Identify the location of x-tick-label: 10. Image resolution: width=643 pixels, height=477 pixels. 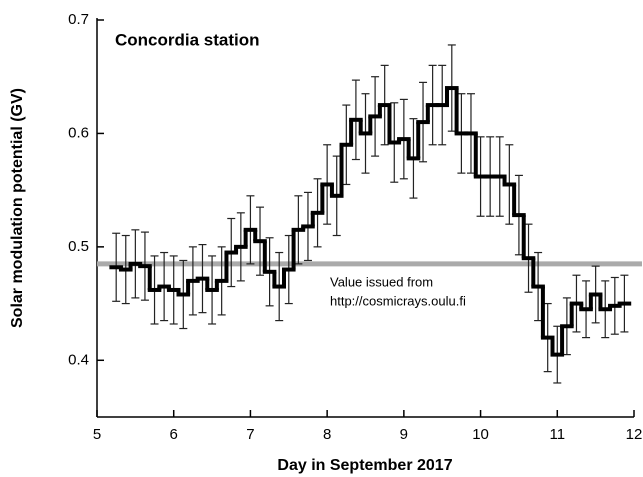
(480, 434).